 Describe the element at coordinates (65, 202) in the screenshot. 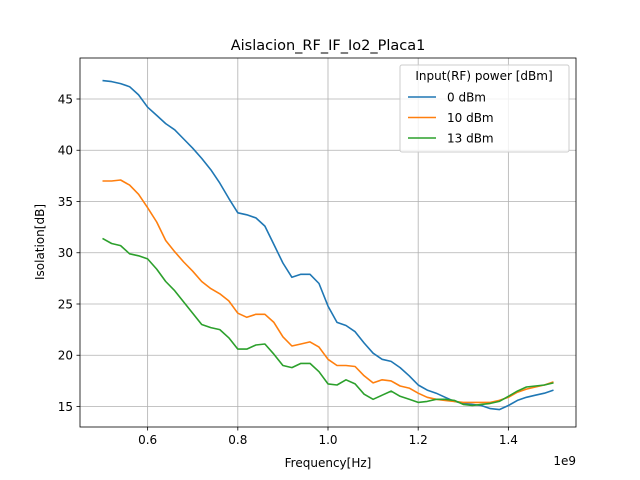

I see `y-tick-label: 35` at that location.